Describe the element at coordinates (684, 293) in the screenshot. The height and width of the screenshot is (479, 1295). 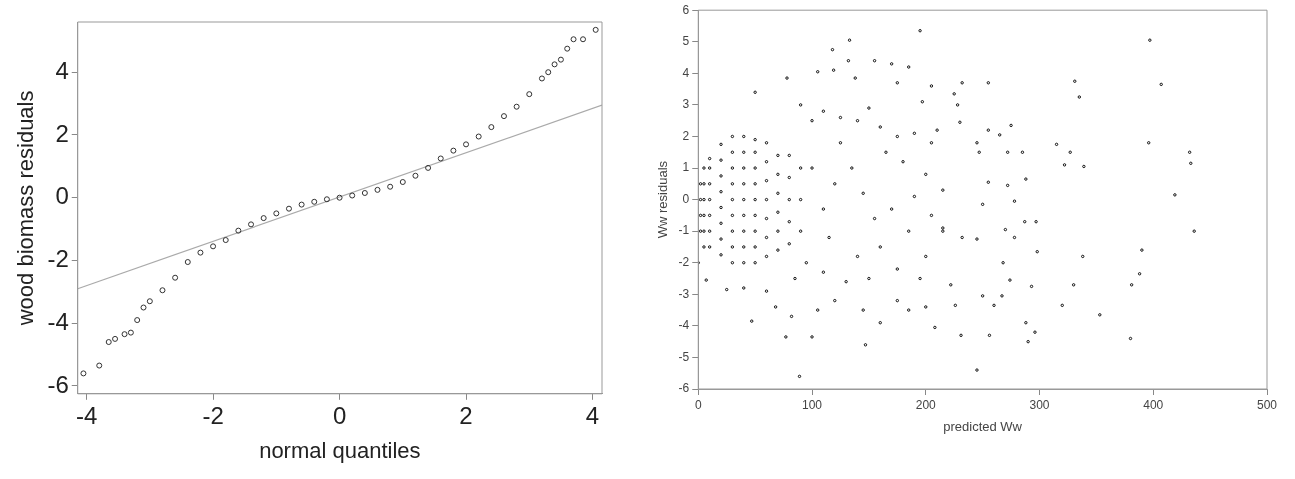
I see `y-tick-label: -3` at that location.